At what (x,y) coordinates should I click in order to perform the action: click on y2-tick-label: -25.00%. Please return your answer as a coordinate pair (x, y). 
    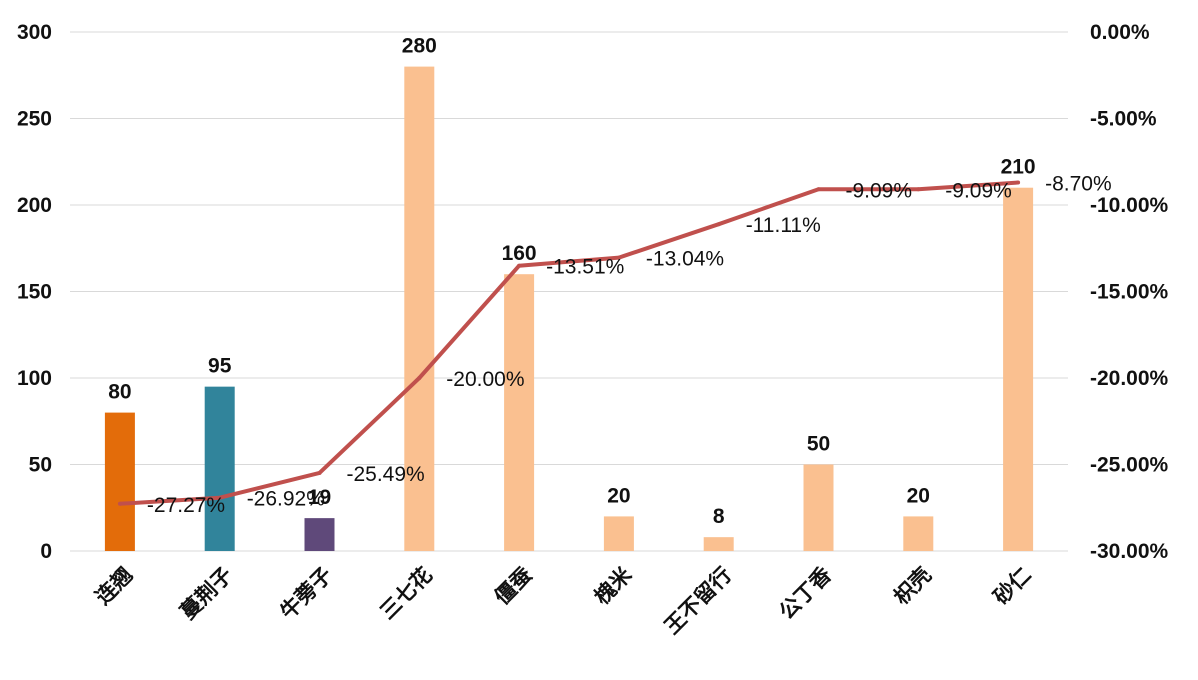
    Looking at the image, I should click on (1129, 465).